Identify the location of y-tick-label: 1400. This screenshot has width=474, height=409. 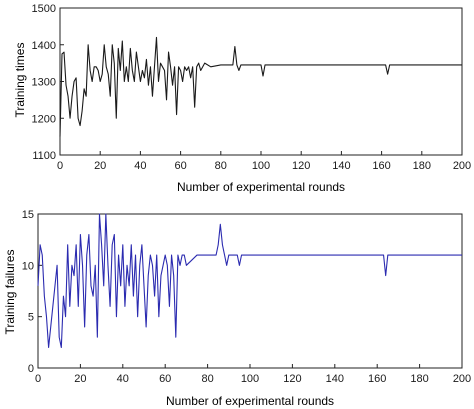
(44, 46).